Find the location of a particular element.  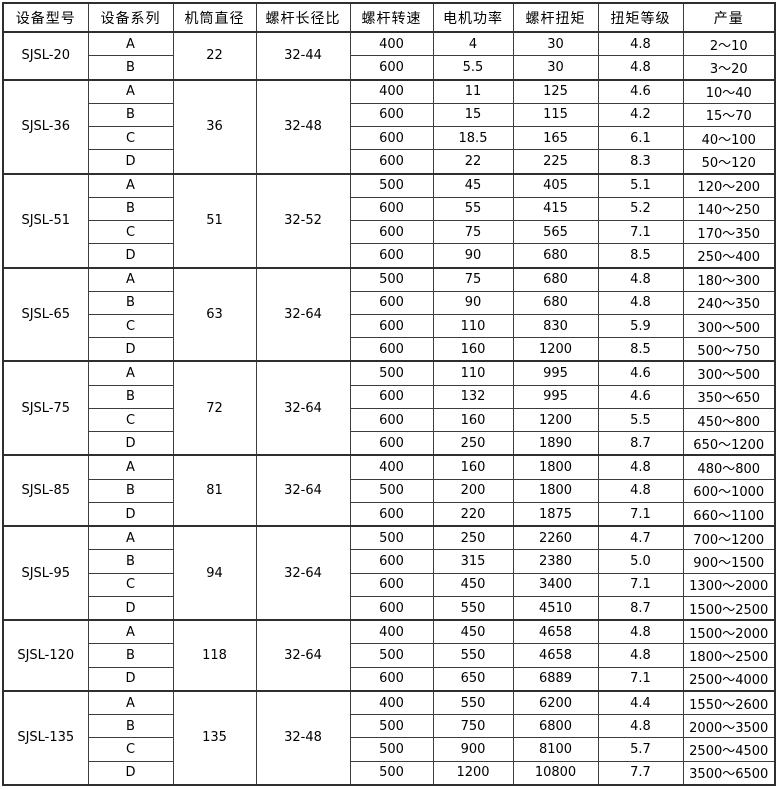

model-cell: SJSL-65 is located at coordinates (45, 314).